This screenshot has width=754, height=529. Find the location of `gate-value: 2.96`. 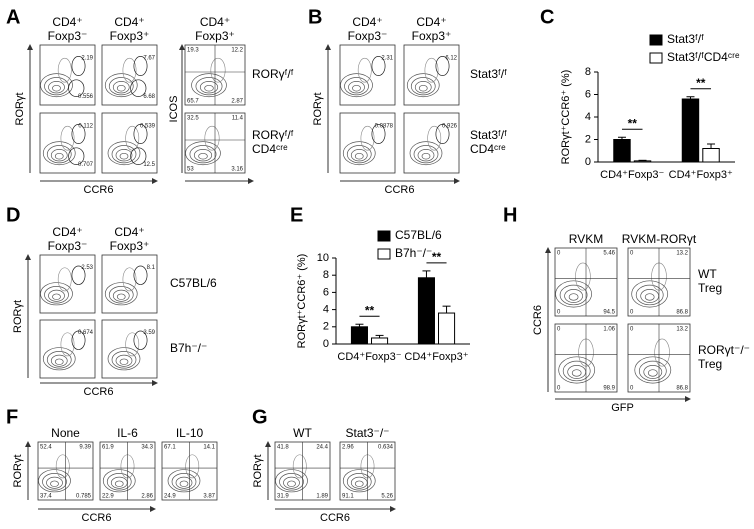

gate-value: 2.96 is located at coordinates (348, 448).